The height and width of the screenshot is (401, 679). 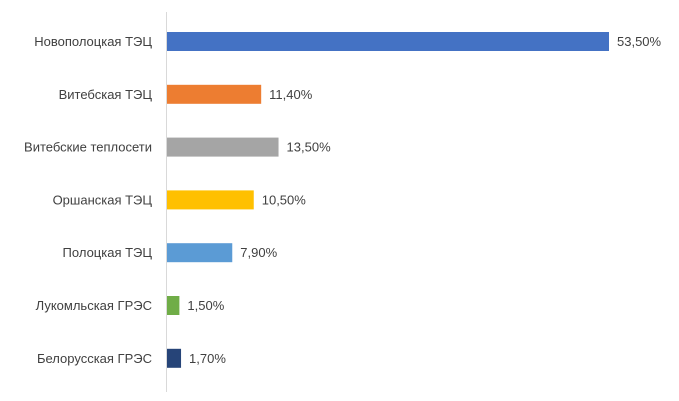 What do you see at coordinates (94, 305) in the screenshot?
I see `category-label: Лукомльская ГРЭС` at bounding box center [94, 305].